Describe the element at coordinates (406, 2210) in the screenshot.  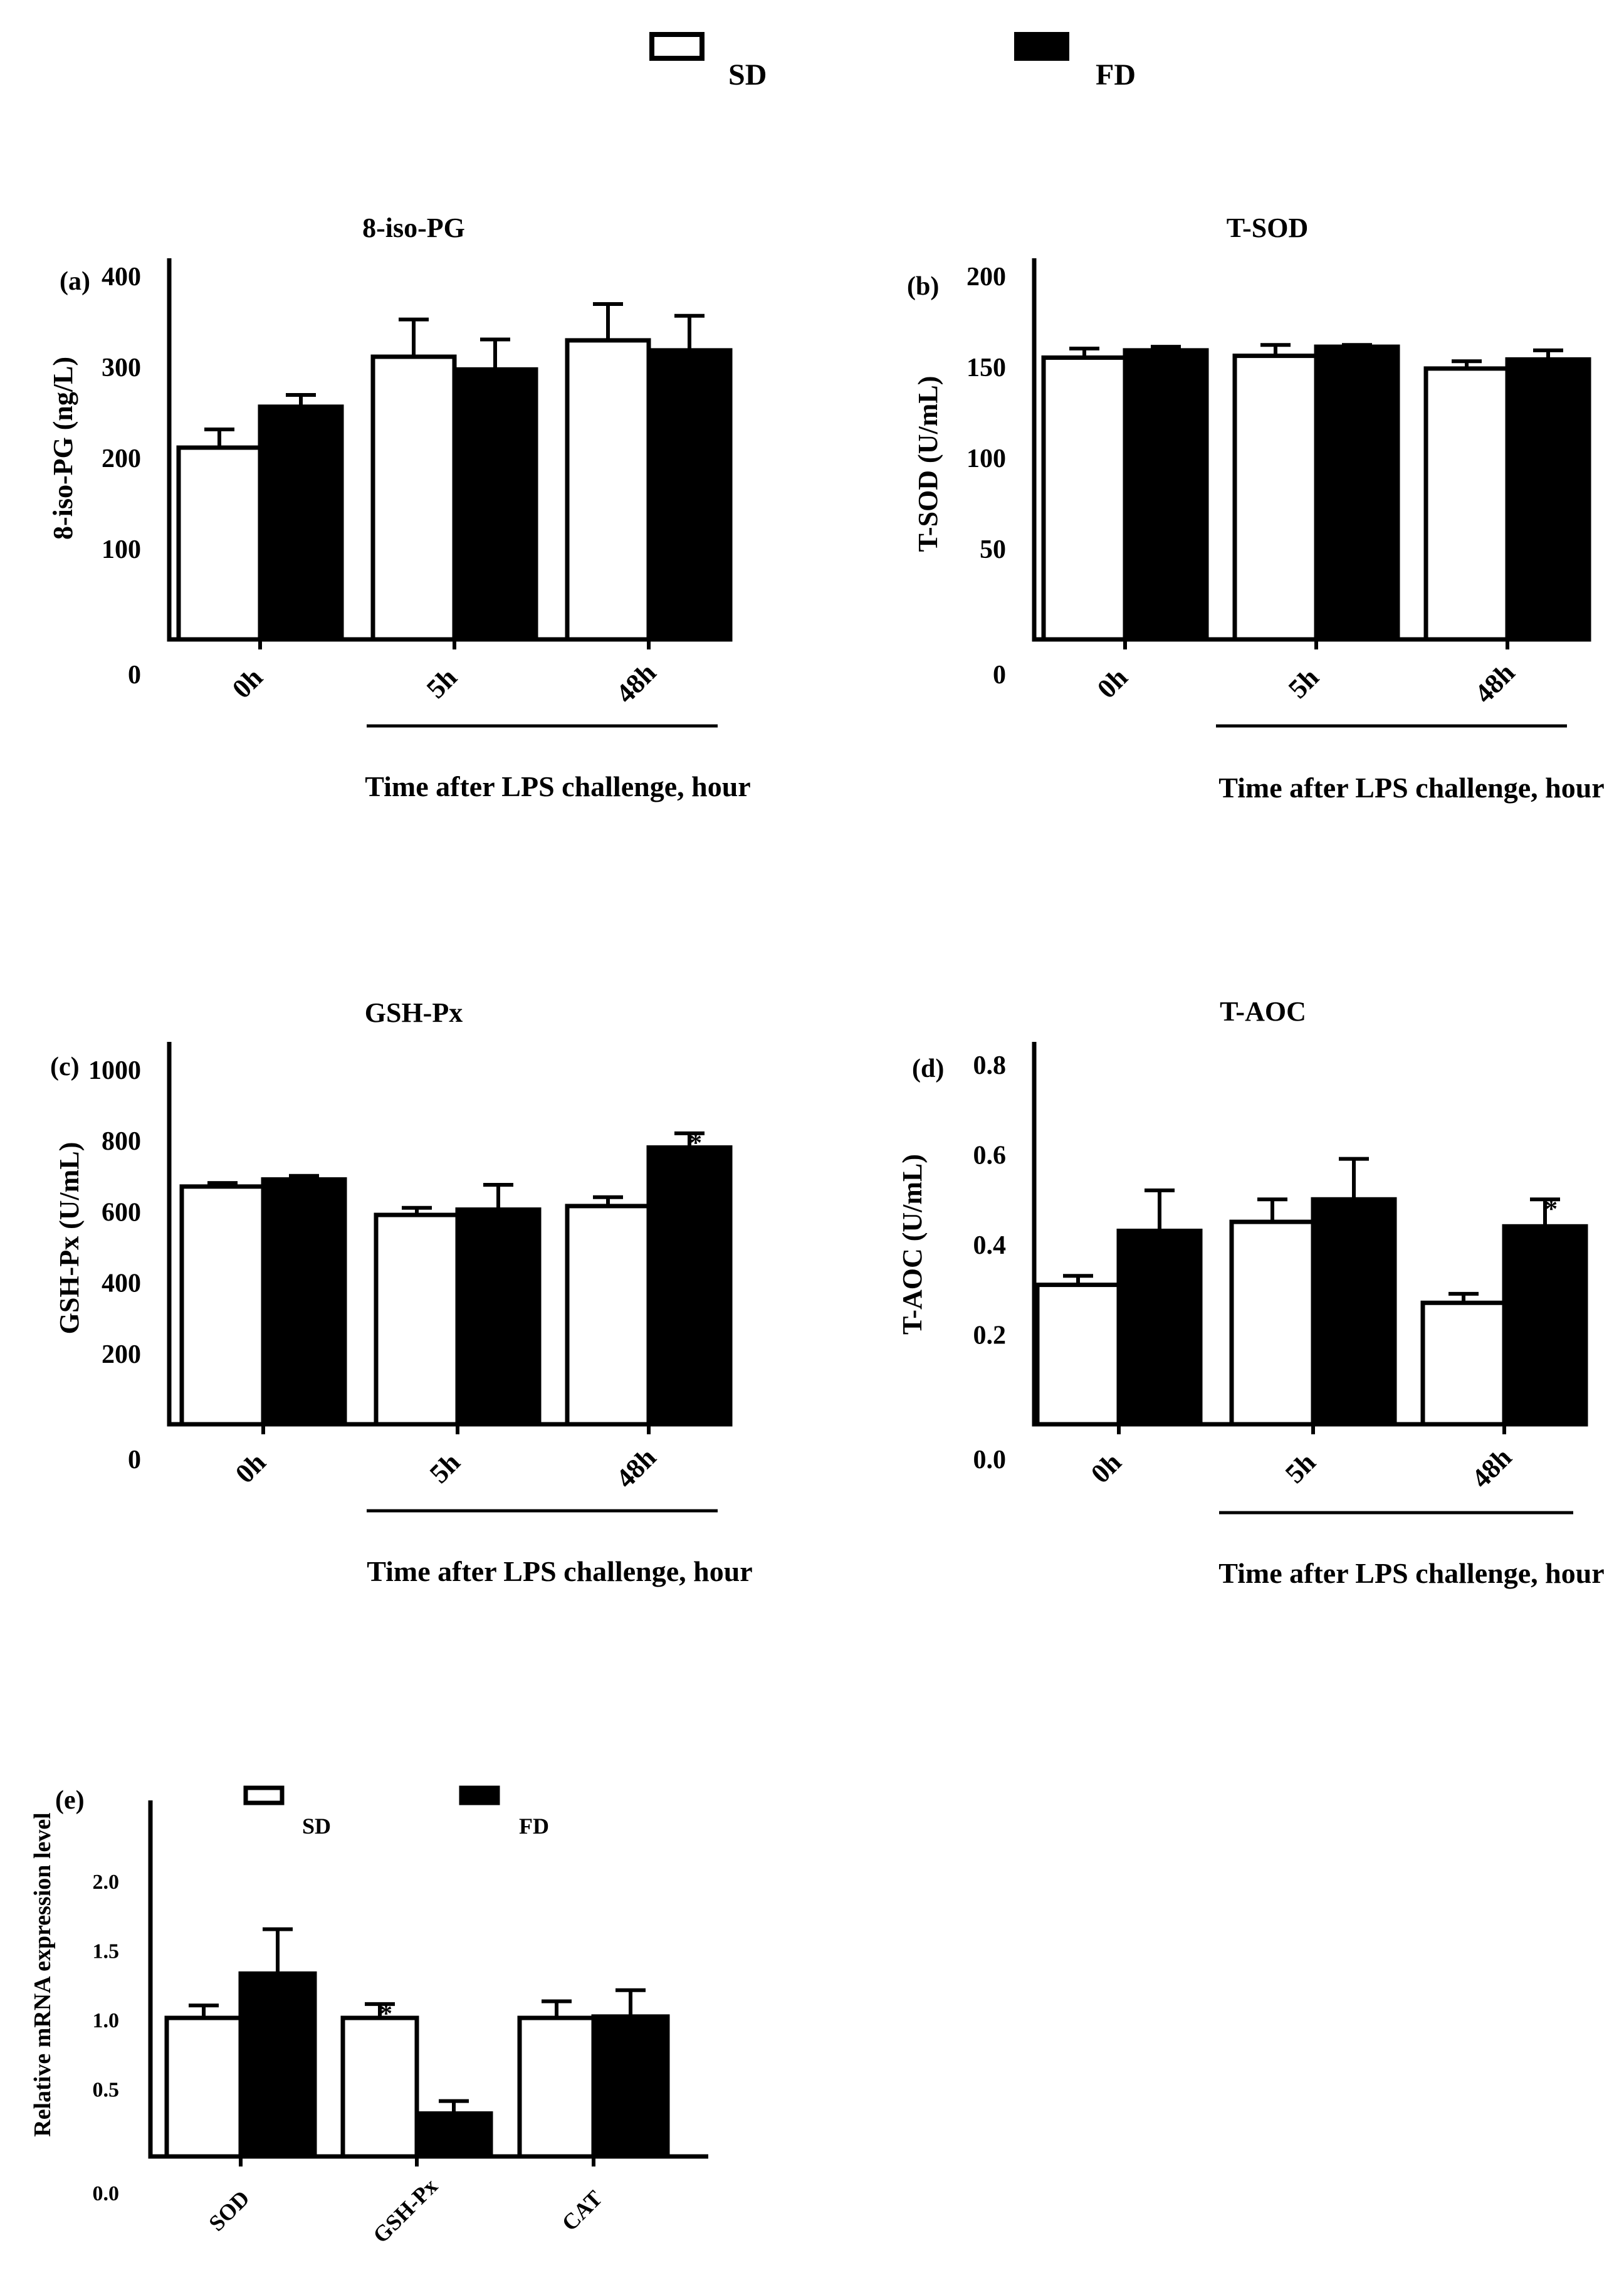
I see `panel-e-xtick-1: GSH-Px` at that location.